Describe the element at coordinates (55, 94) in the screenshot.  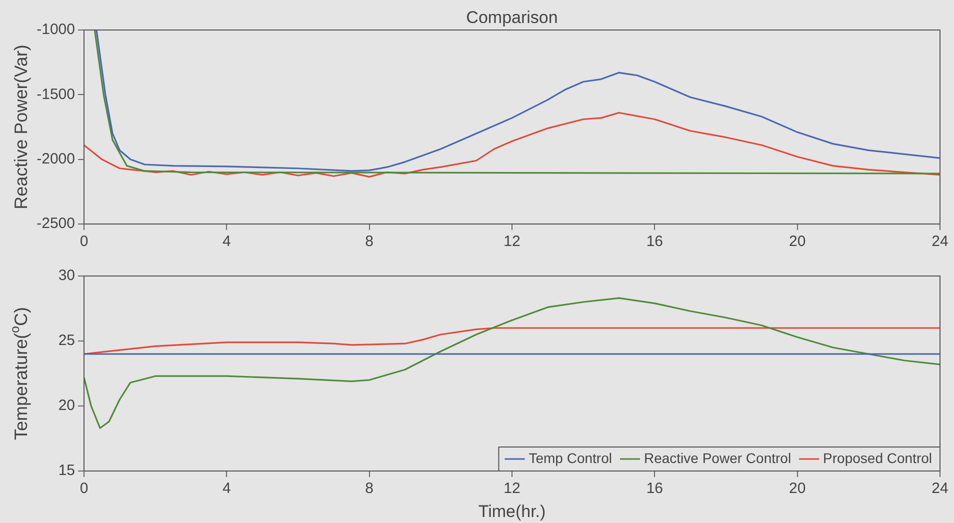
I see `y-tick-label: -1500` at that location.